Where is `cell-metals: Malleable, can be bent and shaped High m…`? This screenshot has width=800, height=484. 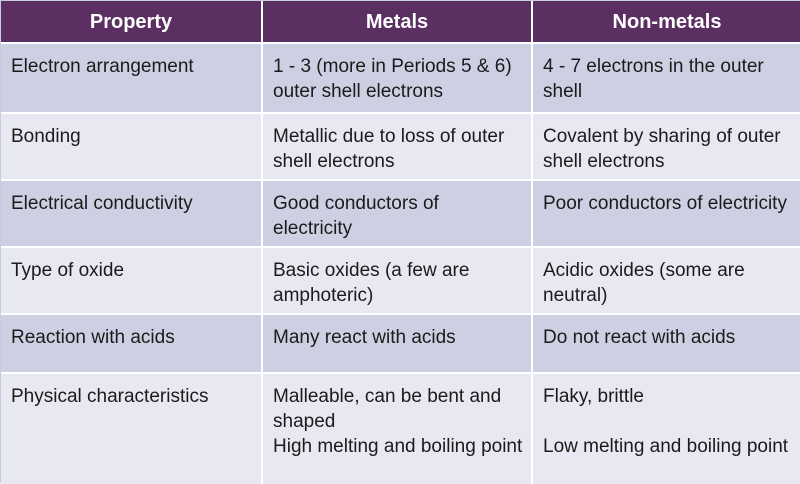
cell-metals: Malleable, can be bent and shaped High m… is located at coordinates (398, 429).